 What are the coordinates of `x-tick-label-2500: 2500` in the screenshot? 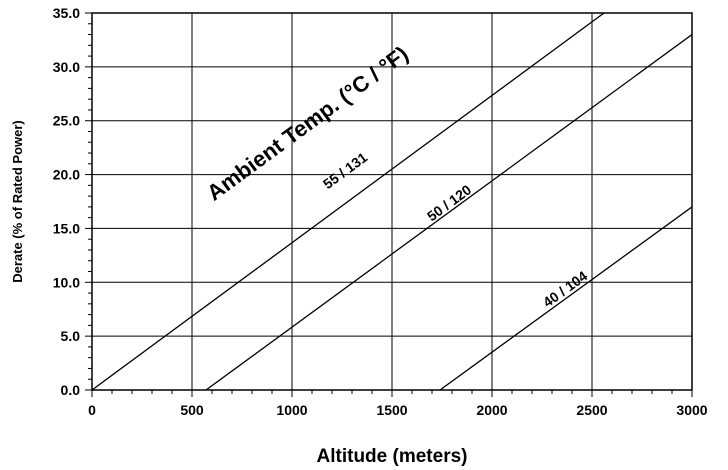 It's located at (591, 410).